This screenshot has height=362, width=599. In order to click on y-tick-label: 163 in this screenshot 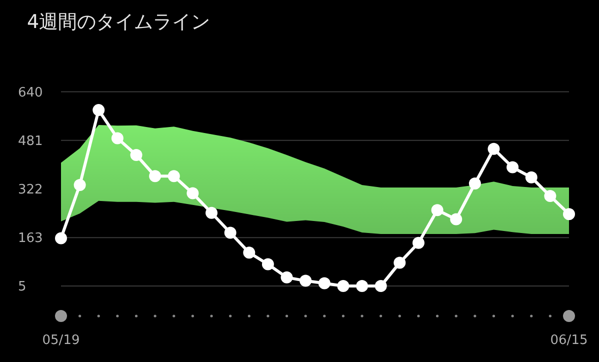, I will do `click(30, 238)`.